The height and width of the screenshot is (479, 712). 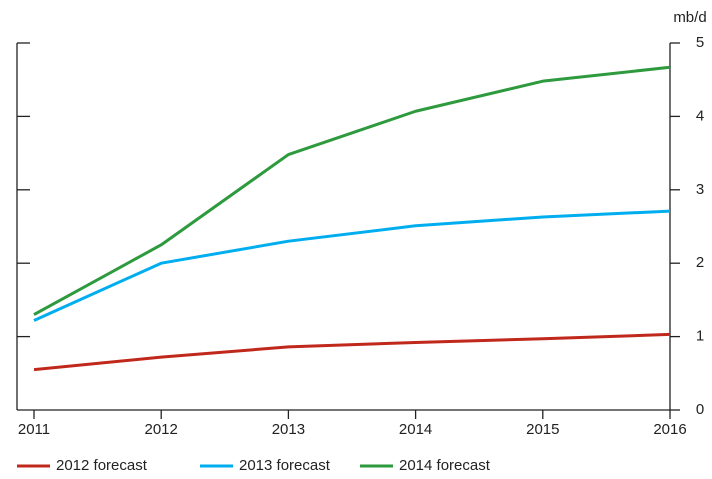 What do you see at coordinates (445, 465) in the screenshot?
I see `legend-label: 2014 forecast` at bounding box center [445, 465].